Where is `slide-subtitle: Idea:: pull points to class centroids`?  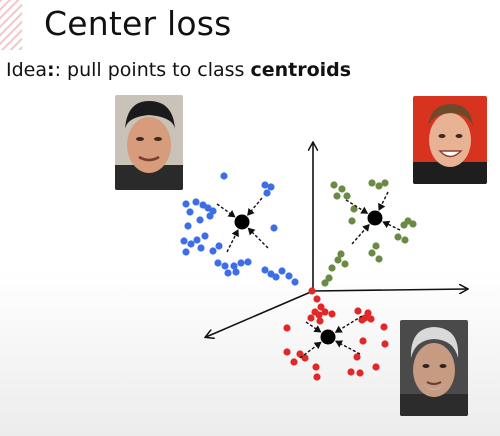
slide-subtitle: Idea:: pull points to class centroids is located at coordinates (178, 70).